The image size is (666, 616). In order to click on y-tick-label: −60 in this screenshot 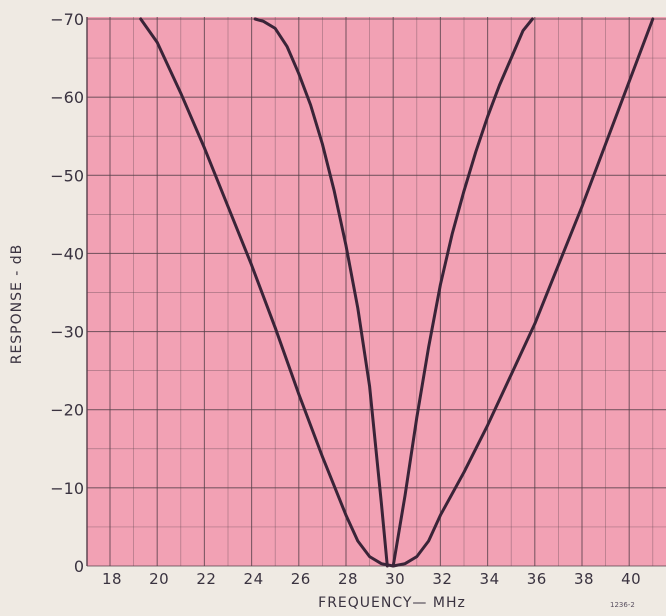, I will do `click(67, 97)`.